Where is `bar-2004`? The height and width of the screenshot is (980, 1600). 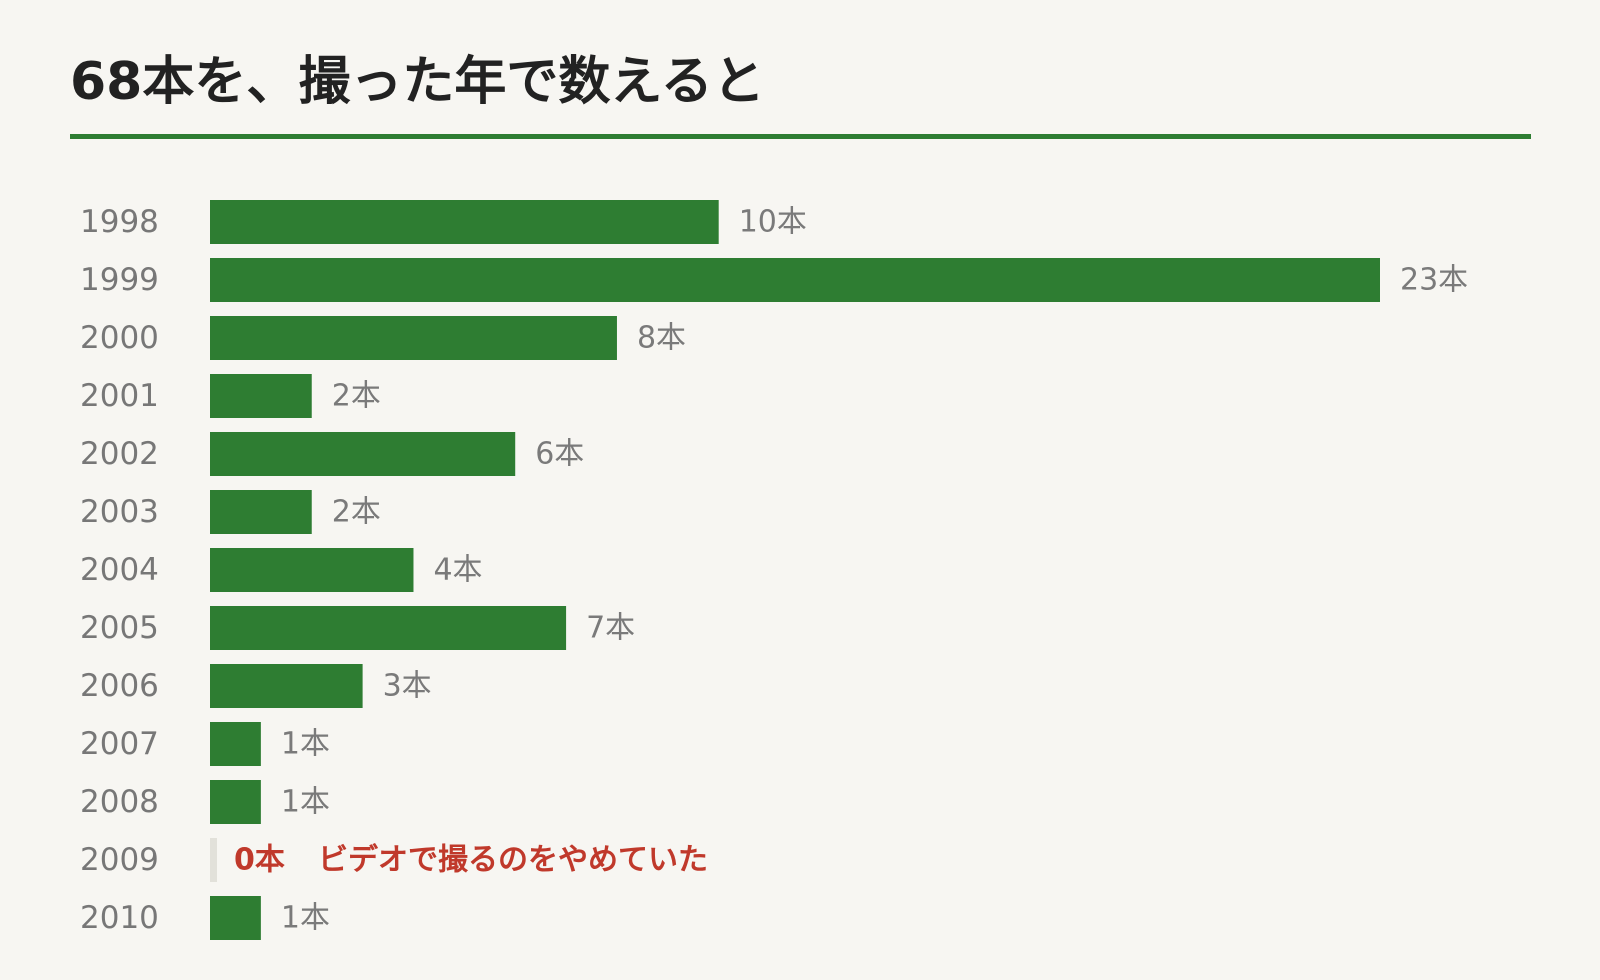
bar-2004 is located at coordinates (312, 570).